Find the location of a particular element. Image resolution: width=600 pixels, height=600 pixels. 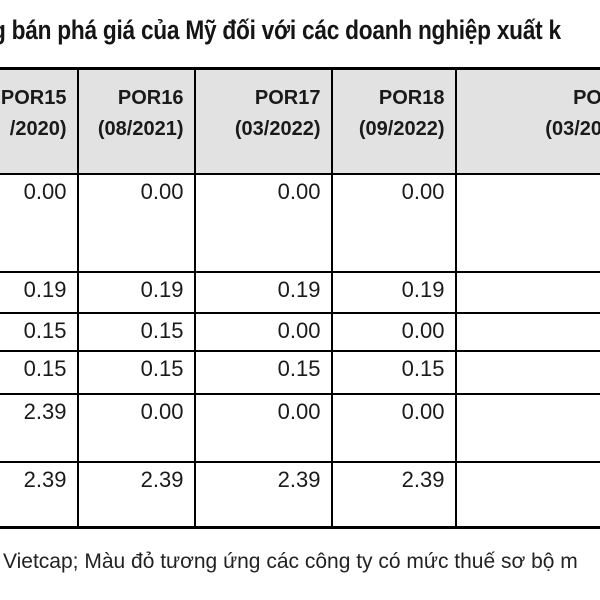

period-date: (03/2022) is located at coordinates (277, 129).